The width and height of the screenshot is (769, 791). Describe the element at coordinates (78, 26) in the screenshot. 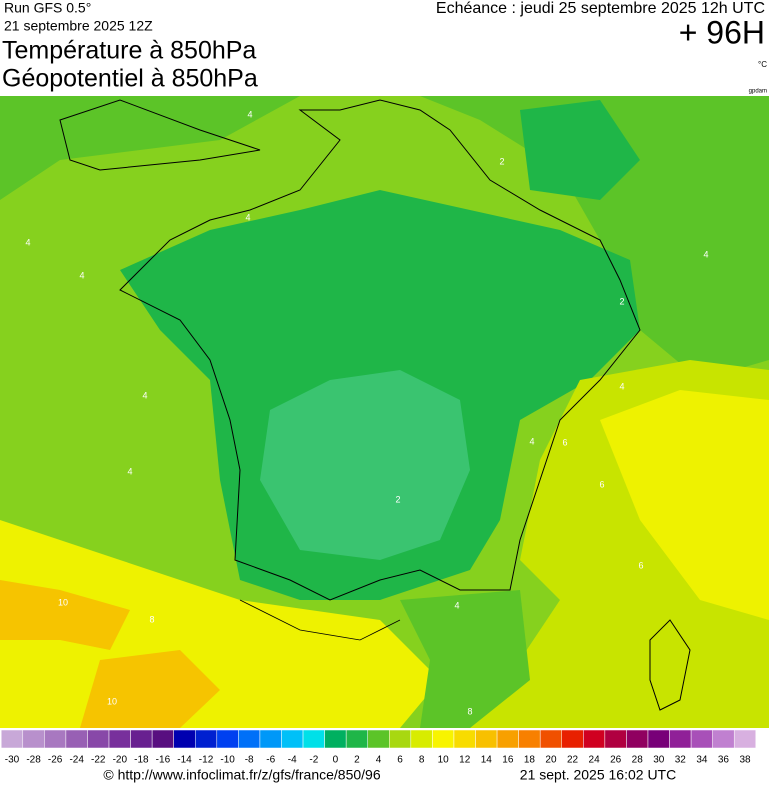

I see `run-date: 21 septembre 2025 12Z` at that location.